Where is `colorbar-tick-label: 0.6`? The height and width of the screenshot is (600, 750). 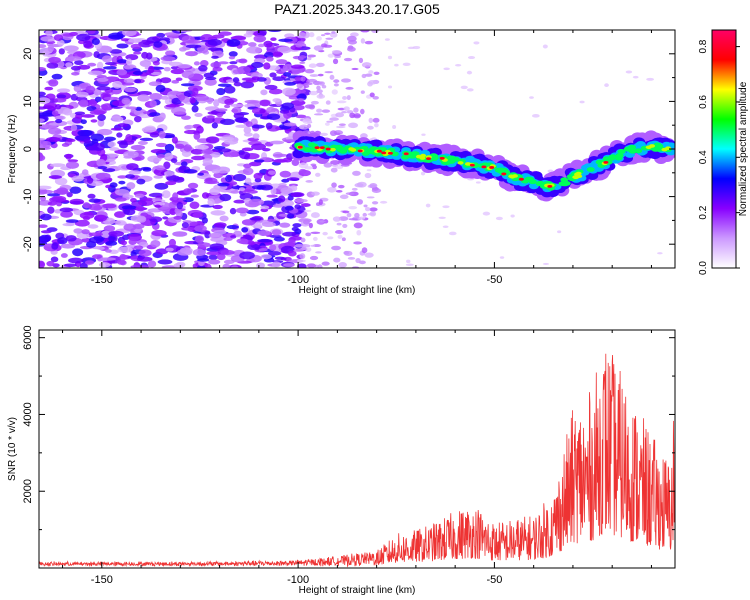 colorbar-tick-label: 0.6 is located at coordinates (703, 102).